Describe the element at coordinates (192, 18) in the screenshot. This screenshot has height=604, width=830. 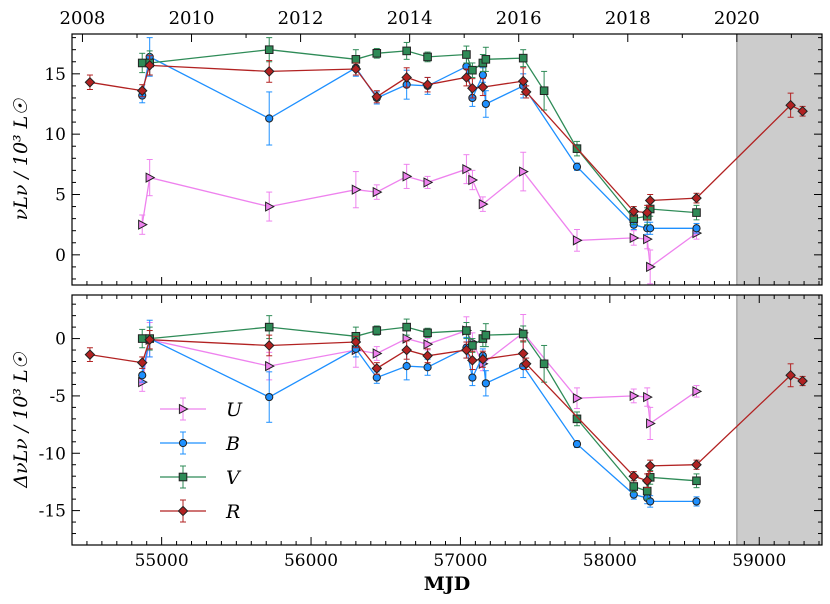
I see `year-tick-label: 2010` at that location.